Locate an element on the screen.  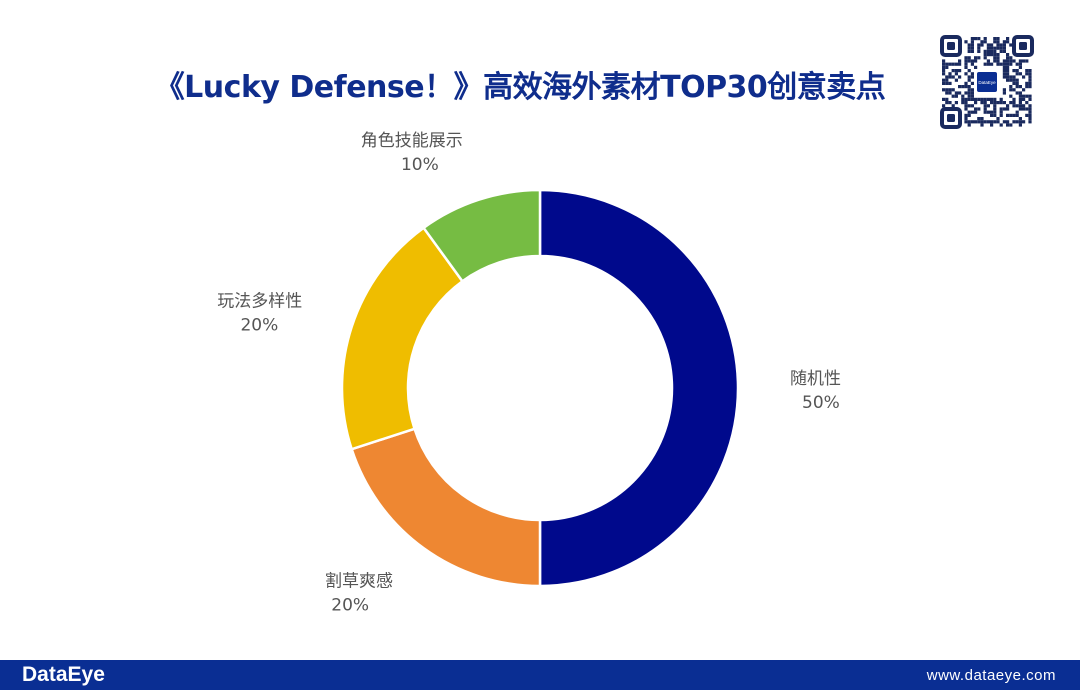
qr-logo is located at coordinates (987, 82).